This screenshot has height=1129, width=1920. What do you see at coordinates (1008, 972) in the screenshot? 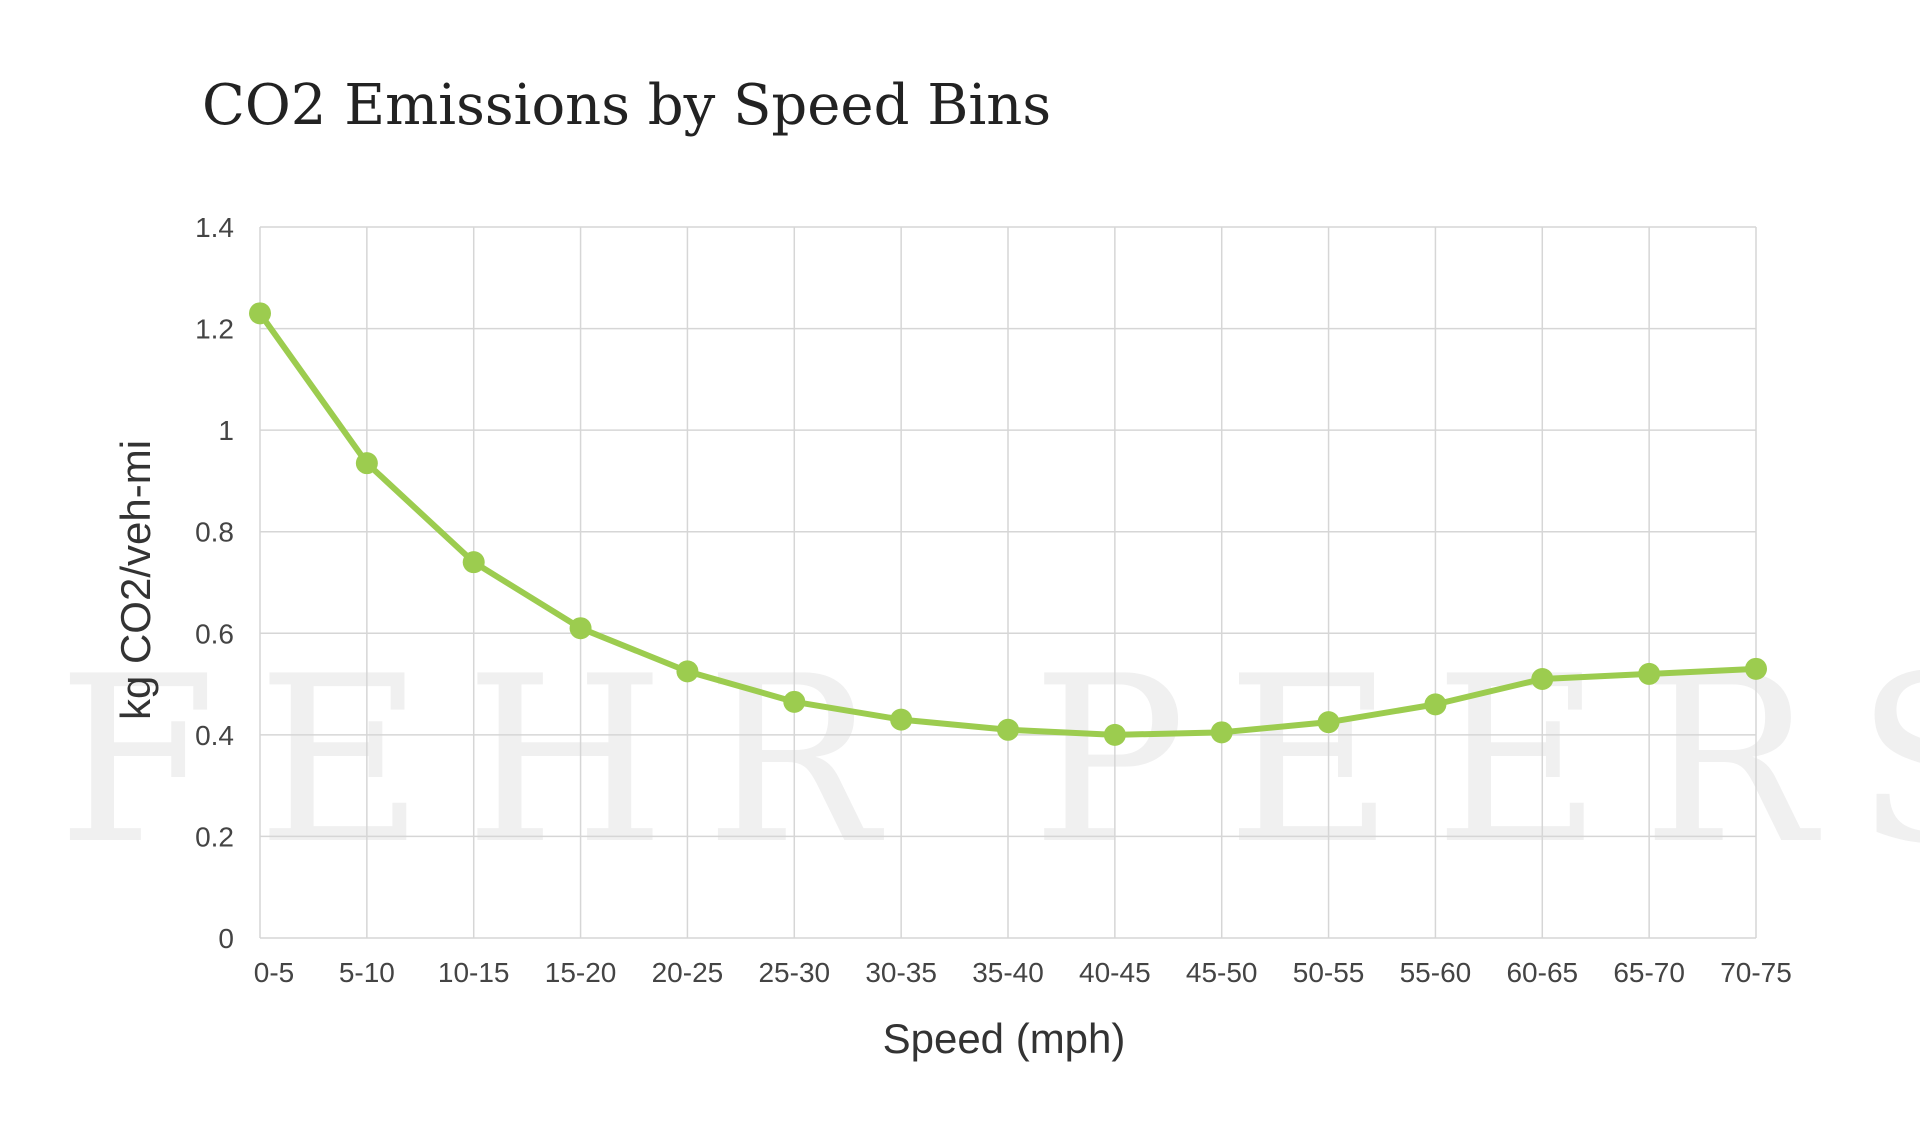
I see `x-tick-label: 35-40` at bounding box center [1008, 972].